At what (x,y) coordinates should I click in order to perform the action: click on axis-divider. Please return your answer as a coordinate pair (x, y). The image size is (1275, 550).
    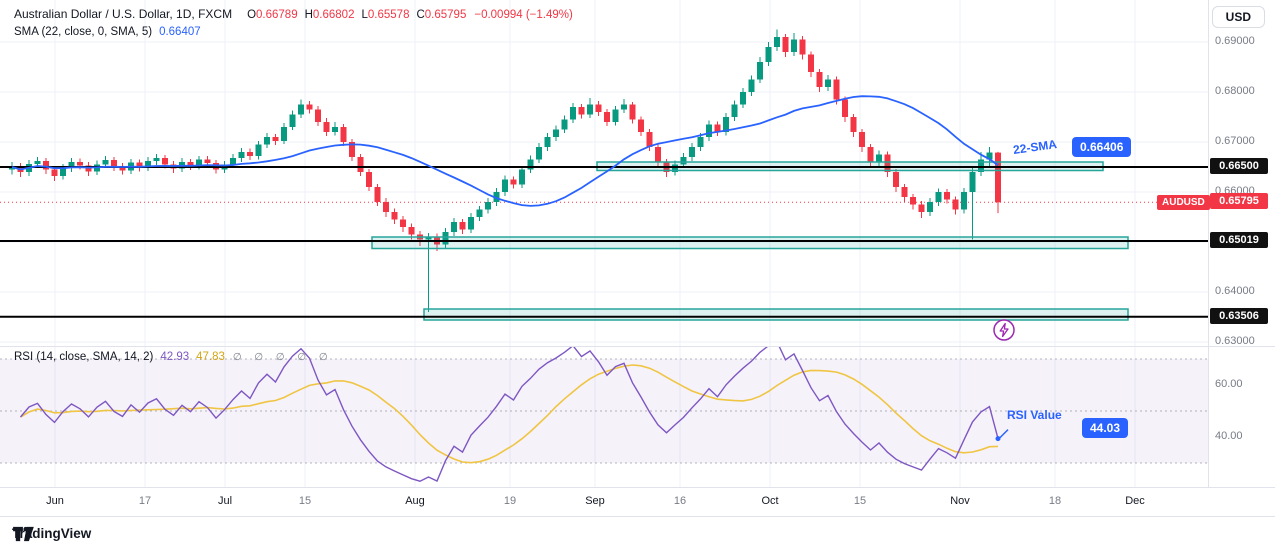
    Looking at the image, I should click on (1208, 243).